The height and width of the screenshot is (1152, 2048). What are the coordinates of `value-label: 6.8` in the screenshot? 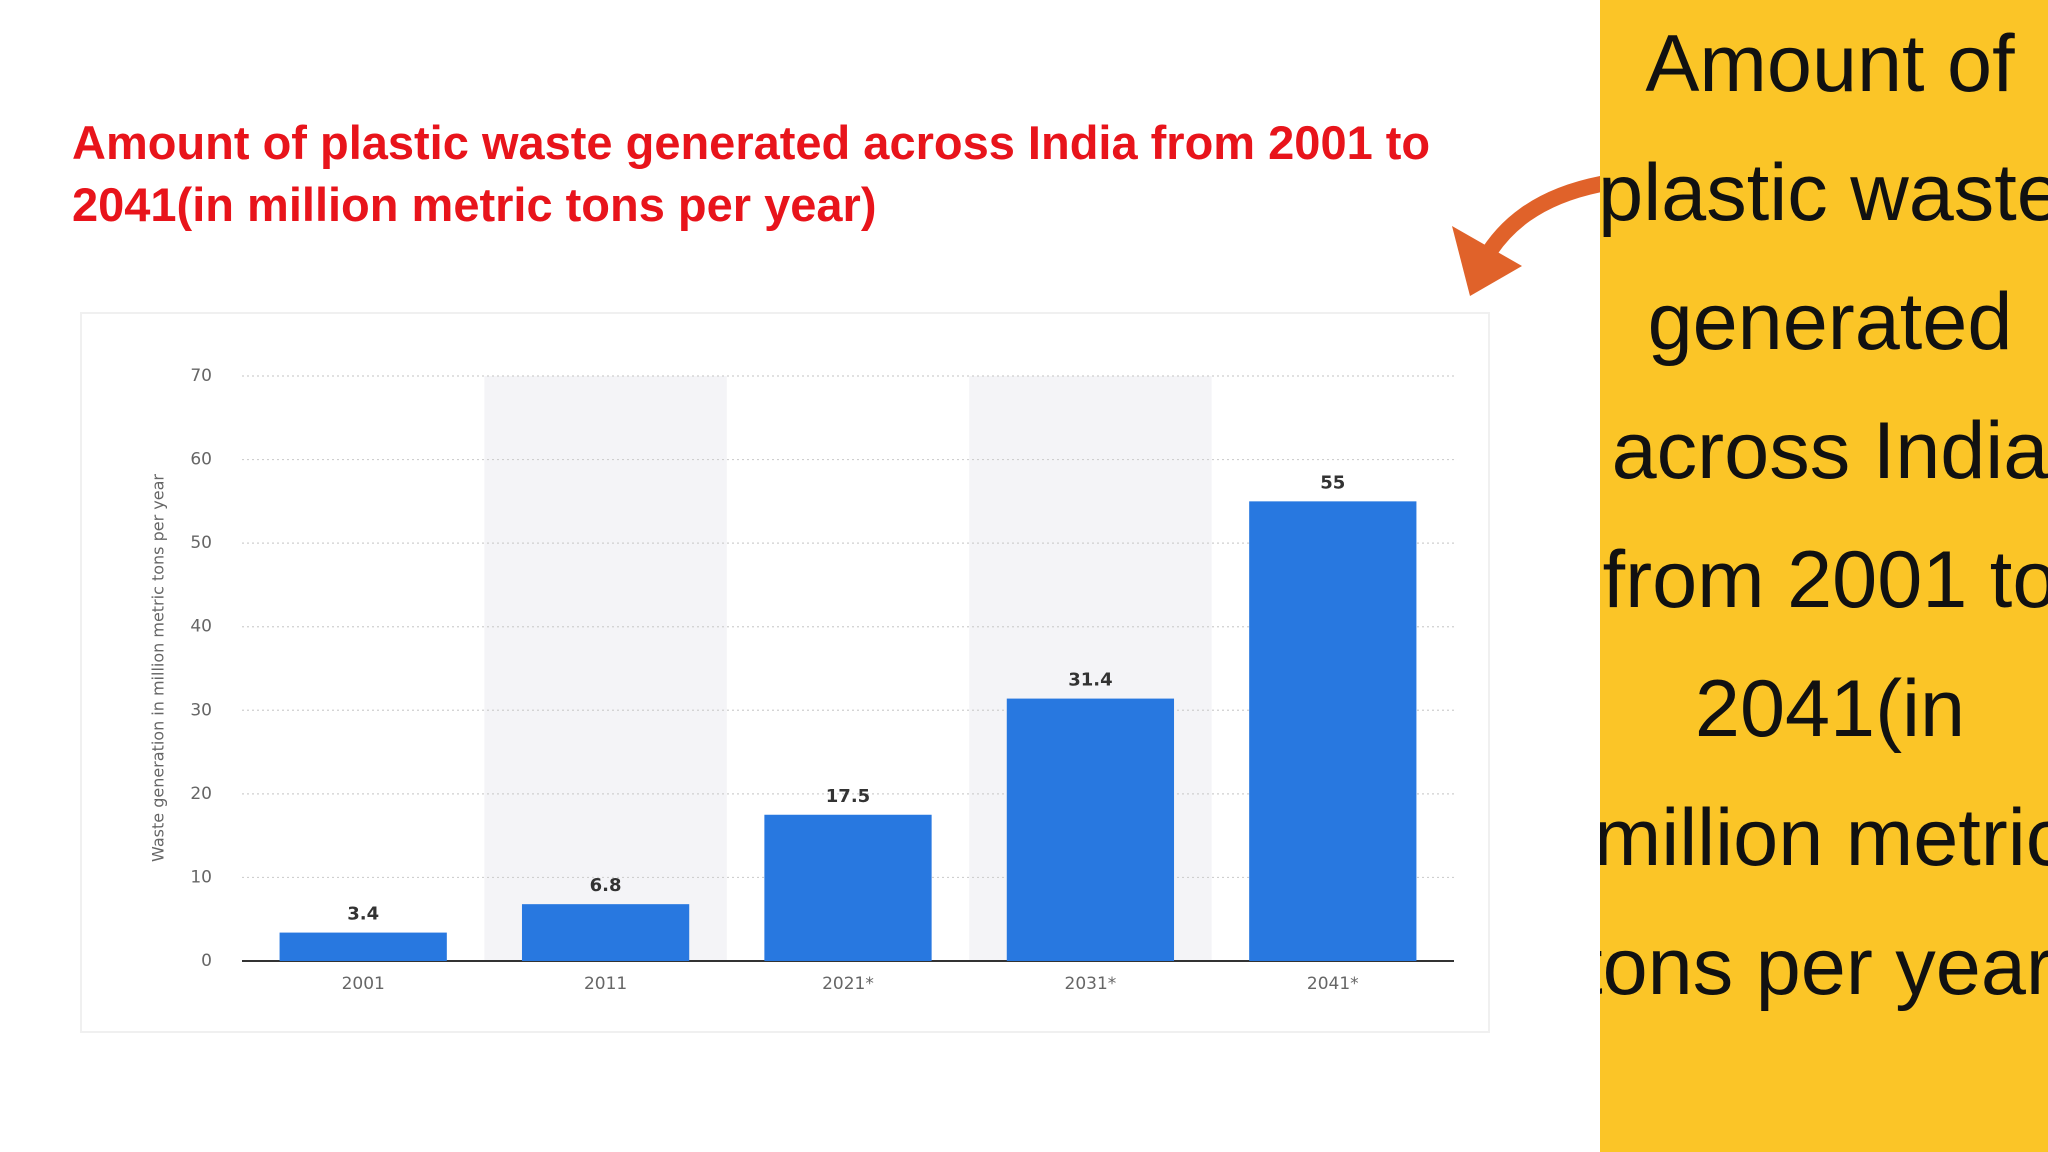 It's located at (606, 885).